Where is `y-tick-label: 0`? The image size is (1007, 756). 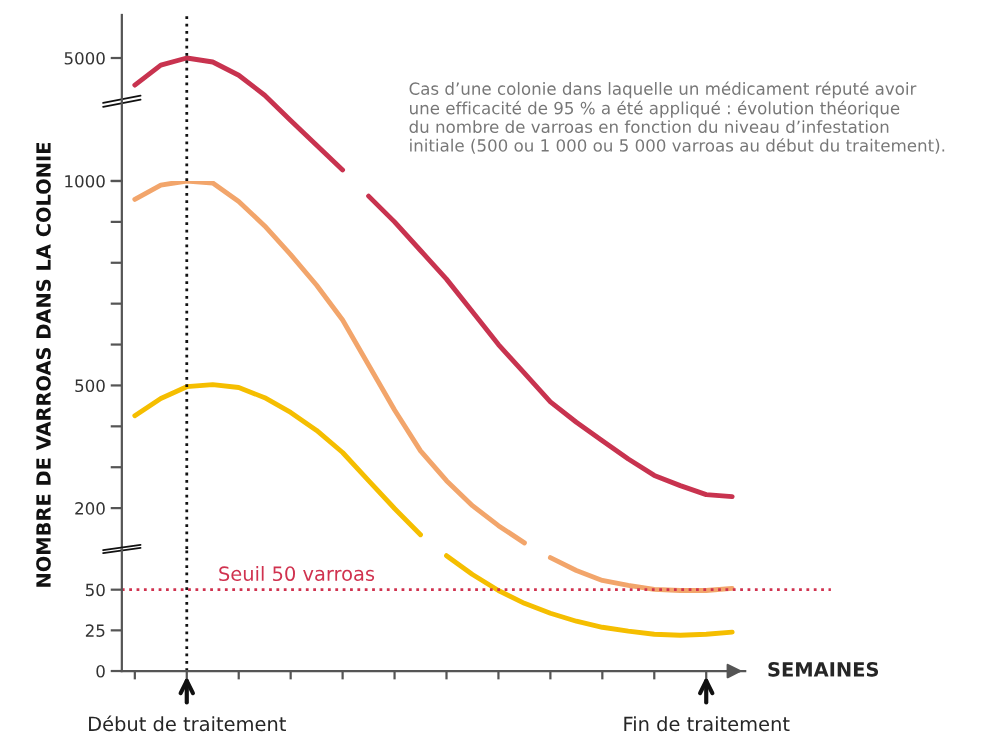
y-tick-label: 0 is located at coordinates (100, 671).